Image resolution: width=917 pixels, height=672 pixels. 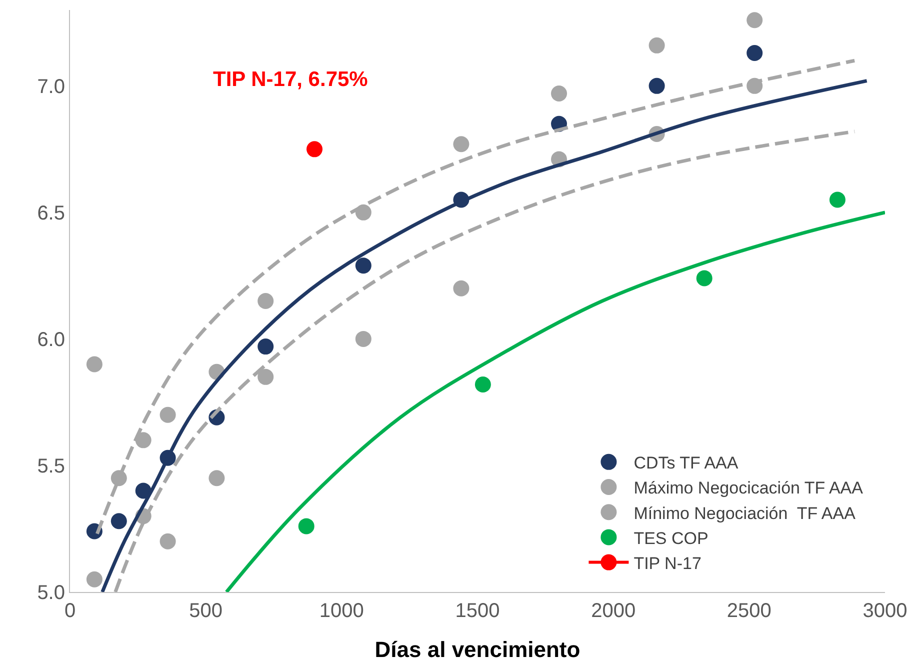 I want to click on y-tick-label: 5.0, so click(x=51, y=593).